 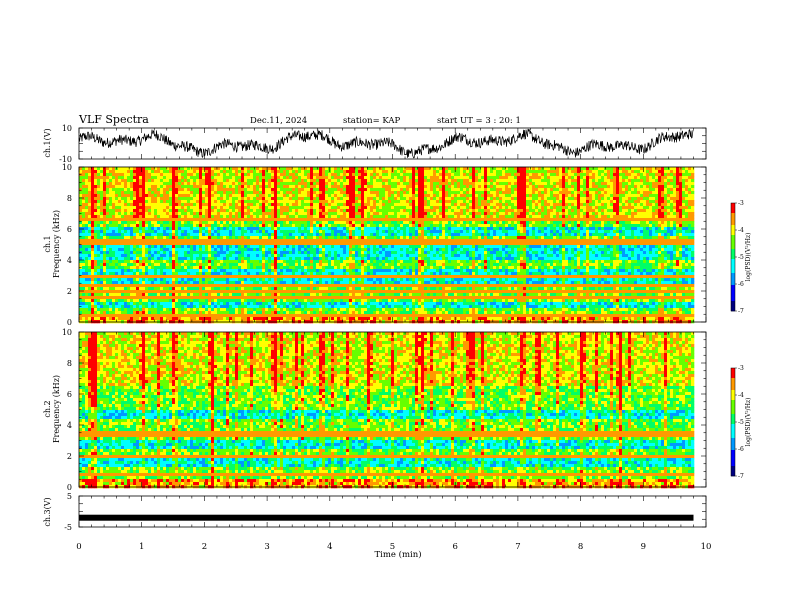 I want to click on ch3-ticks, so click(x=392, y=511).